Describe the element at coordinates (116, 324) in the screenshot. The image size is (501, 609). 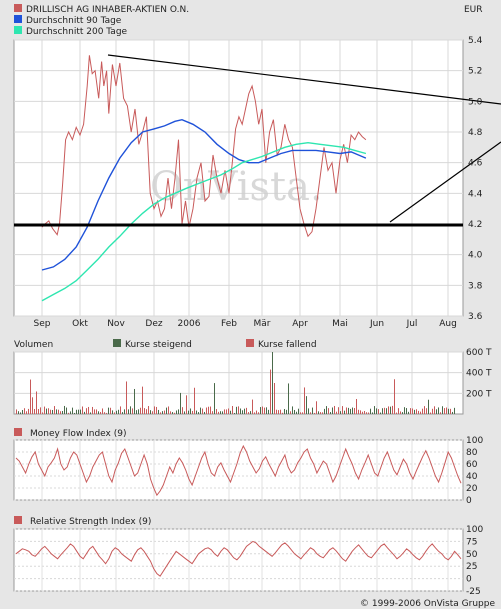
I see `month-tick-label: Nov` at that location.